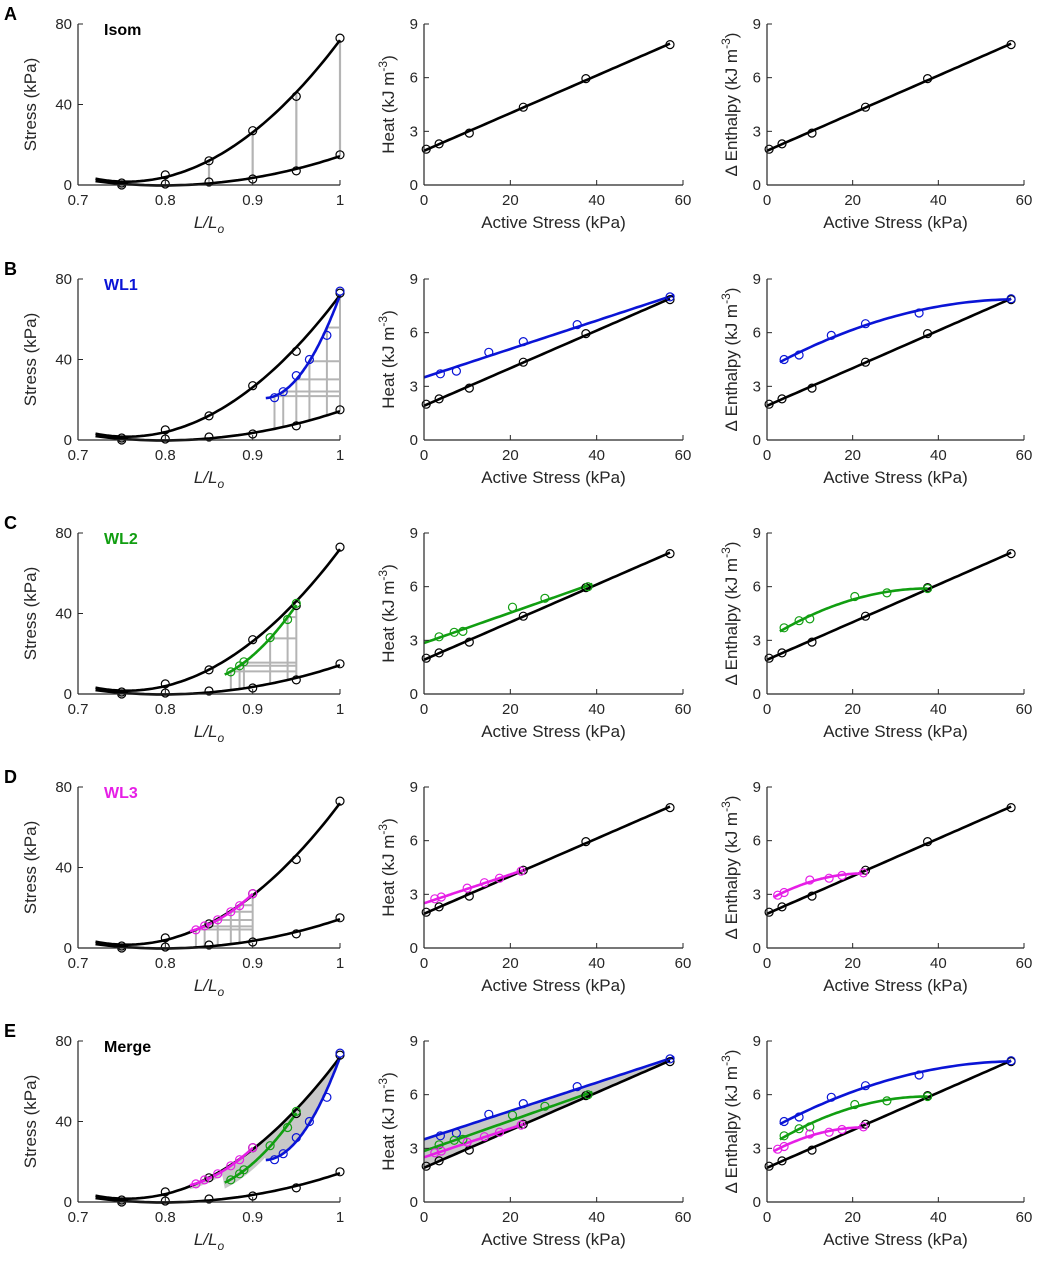 This screenshot has height=1266, width=1038. I want to click on y-axis-label: Stress (kPa), so click(30, 360).